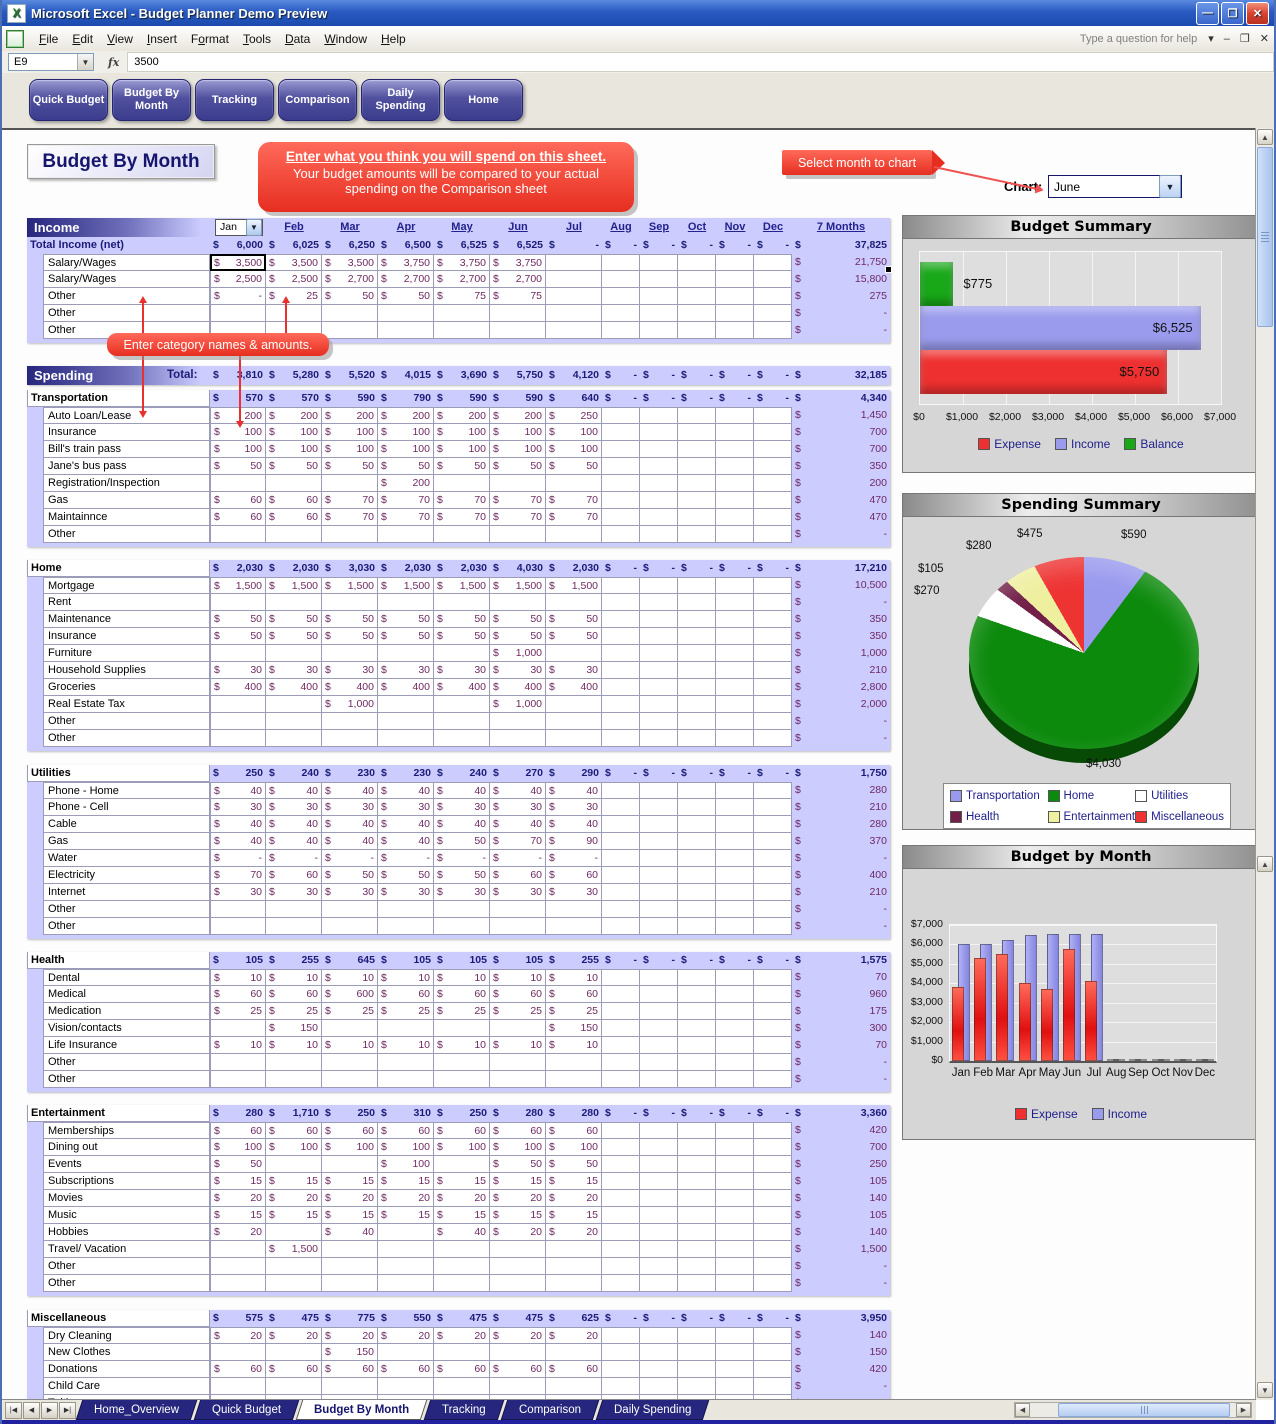 This screenshot has width=1276, height=1424. What do you see at coordinates (126, 841) in the screenshot?
I see `row-label: Gas` at bounding box center [126, 841].